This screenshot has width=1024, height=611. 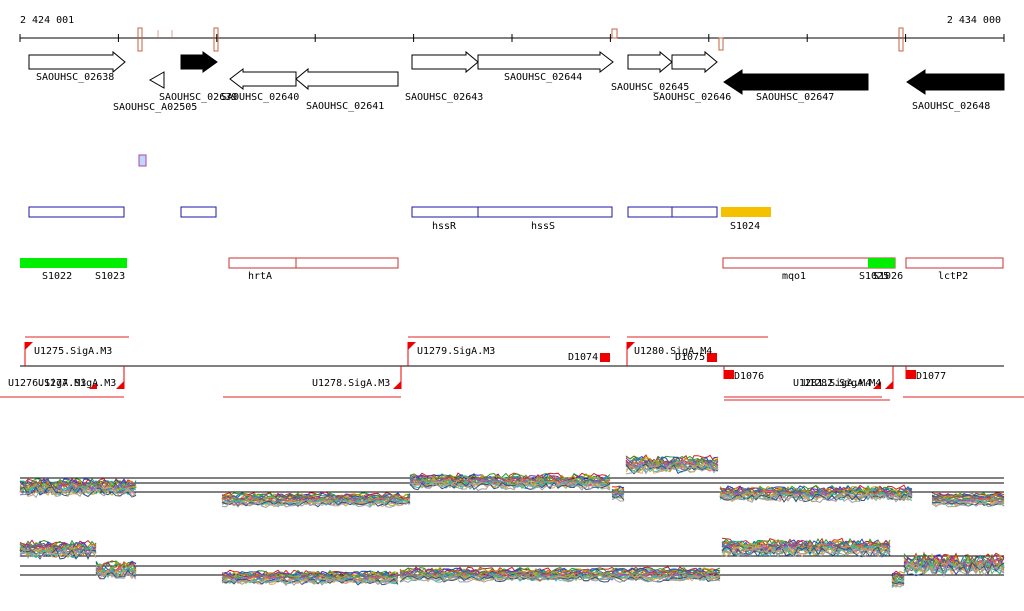 What do you see at coordinates (260, 97) in the screenshot?
I see `gene-label-02640: SAOUHSC_02640` at bounding box center [260, 97].